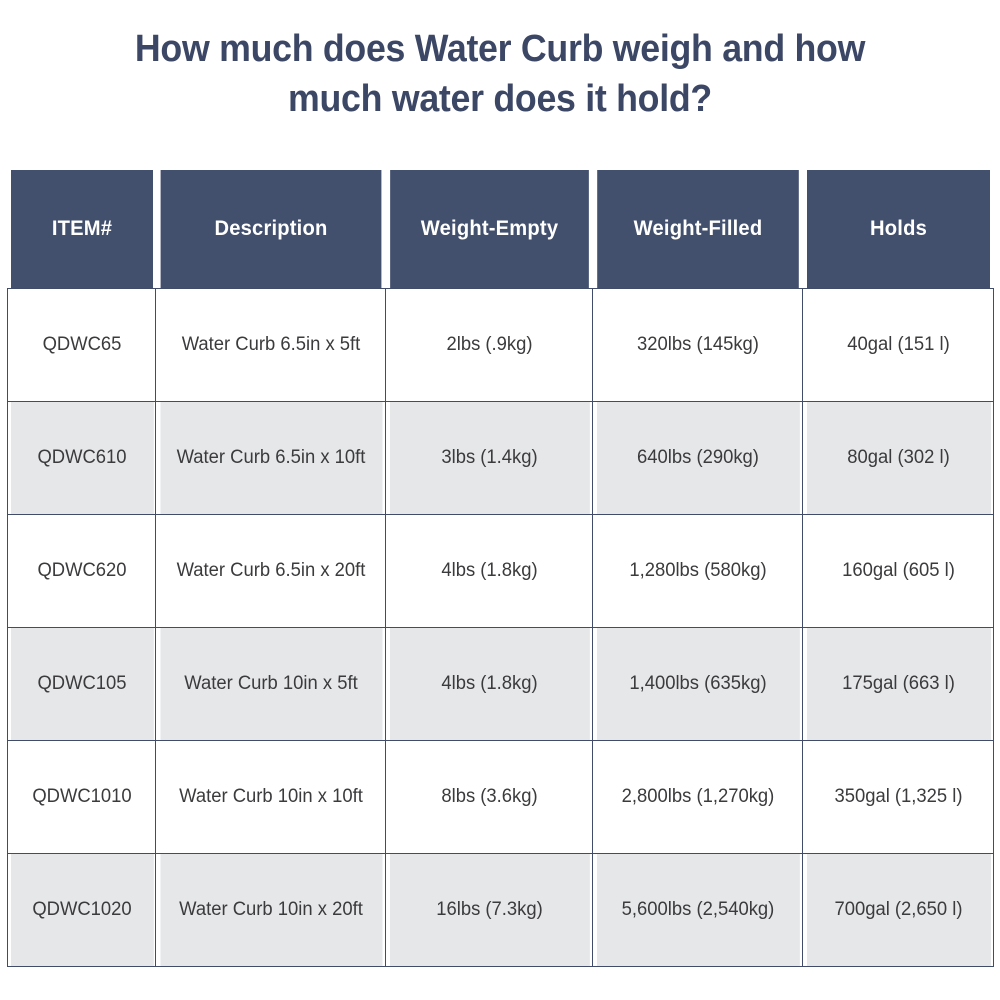 The image size is (1000, 1000). What do you see at coordinates (81, 571) in the screenshot?
I see `cell-item: QDWC620` at bounding box center [81, 571].